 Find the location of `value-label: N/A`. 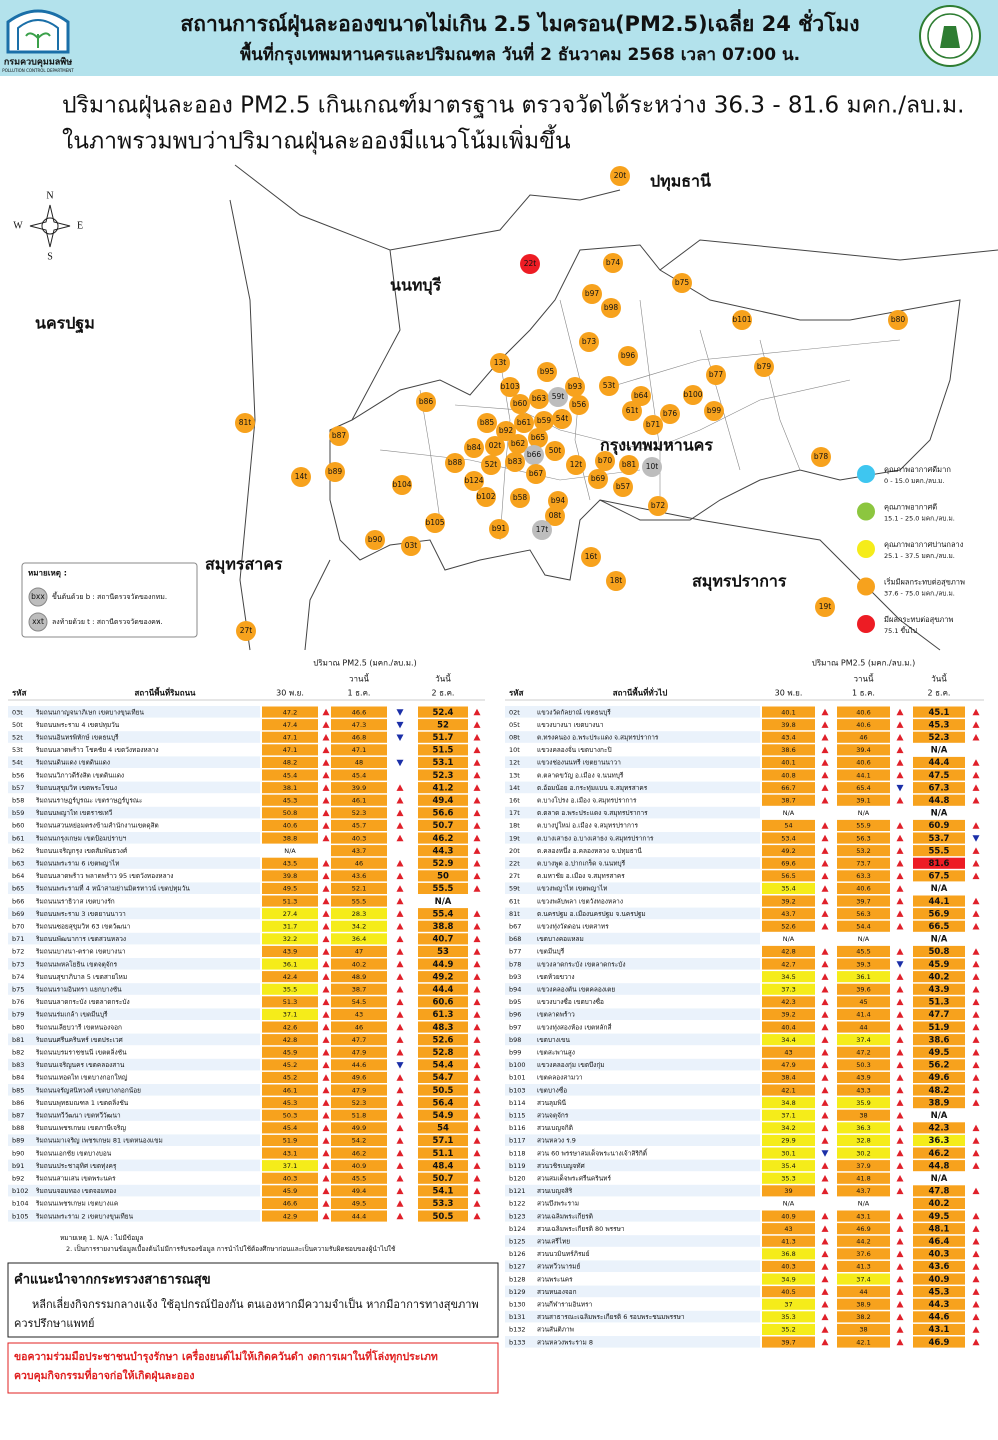

value-label: N/A is located at coordinates (290, 851).